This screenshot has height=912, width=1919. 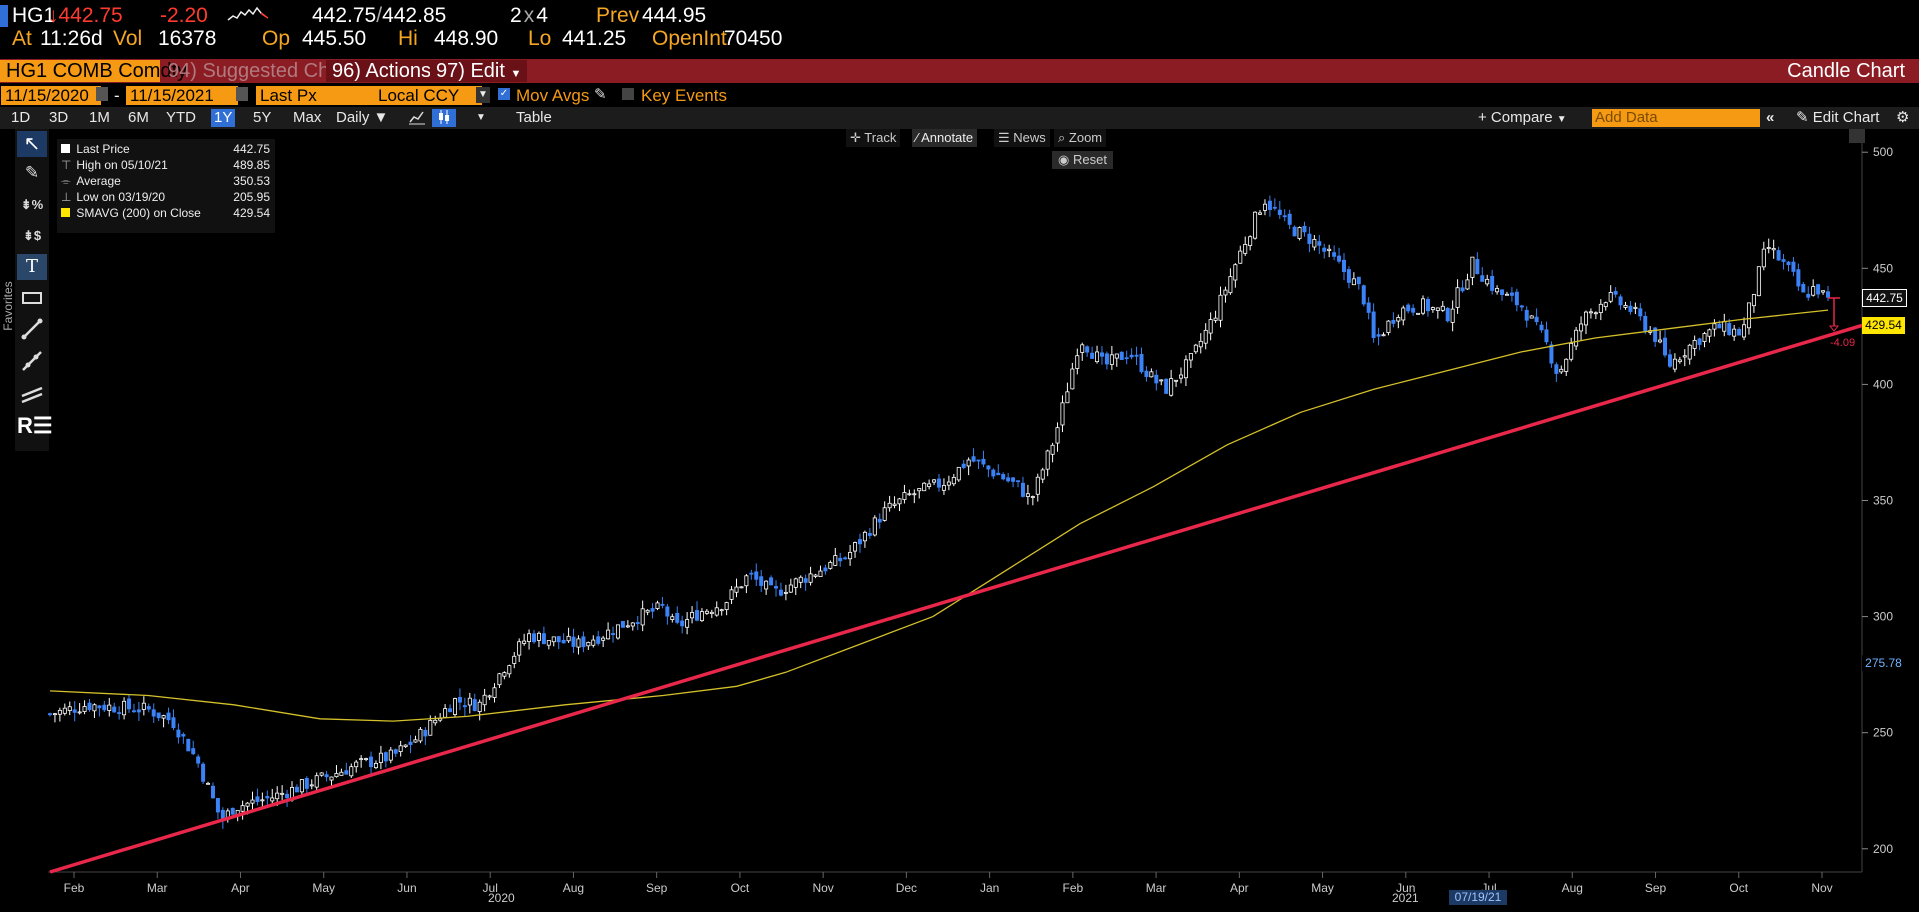 I want to click on gear-icon: ⚙, so click(x=1903, y=117).